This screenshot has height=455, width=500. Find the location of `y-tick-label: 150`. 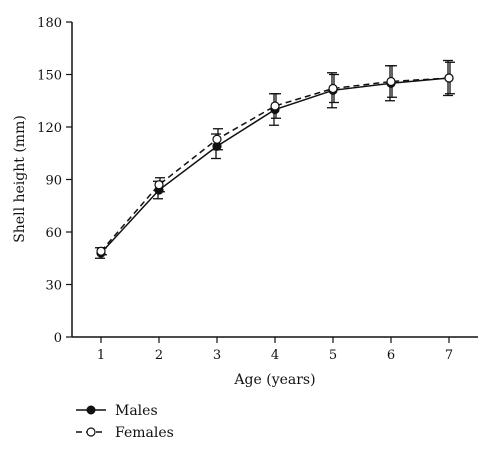

y-tick-label: 150 is located at coordinates (49, 76).